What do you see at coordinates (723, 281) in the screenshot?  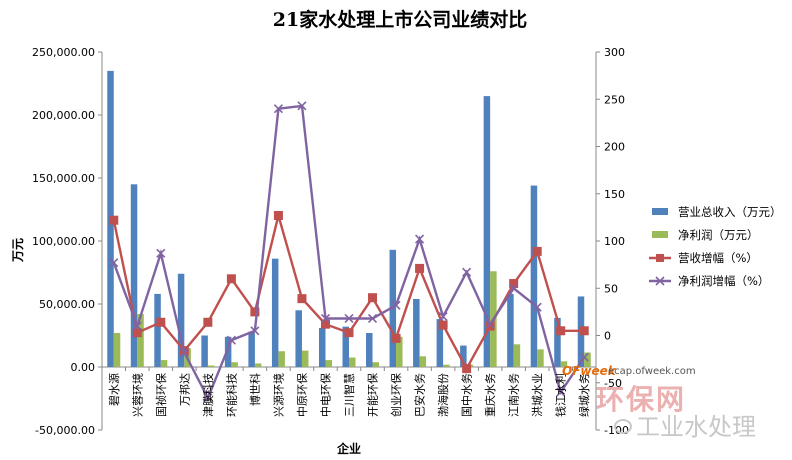 I see `legend-label: 净利润增幅（%）` at bounding box center [723, 281].